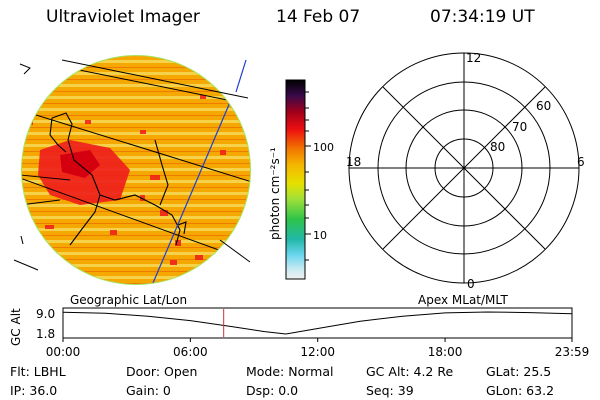 The width and height of the screenshot is (600, 400). Describe the element at coordinates (148, 390) in the screenshot. I see `gain-status: Gain: 0` at that location.